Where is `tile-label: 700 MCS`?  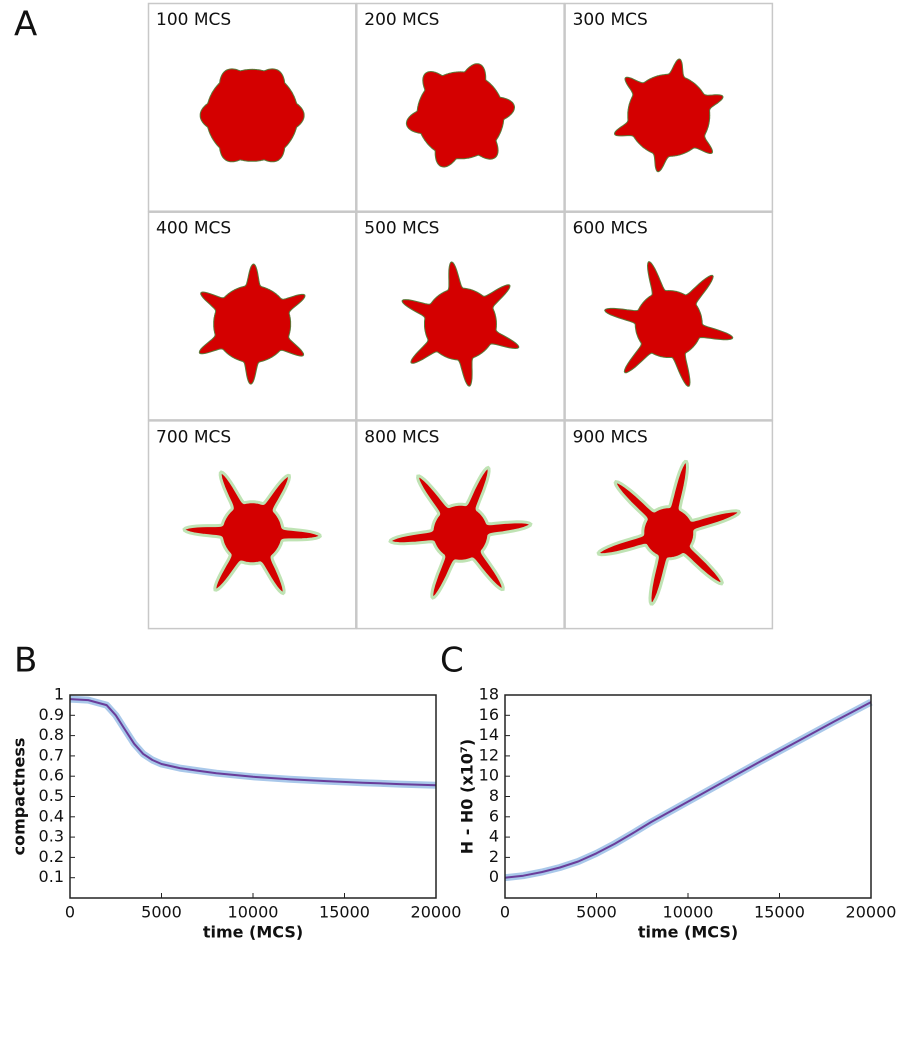
tile-label: 700 MCS is located at coordinates (193, 437).